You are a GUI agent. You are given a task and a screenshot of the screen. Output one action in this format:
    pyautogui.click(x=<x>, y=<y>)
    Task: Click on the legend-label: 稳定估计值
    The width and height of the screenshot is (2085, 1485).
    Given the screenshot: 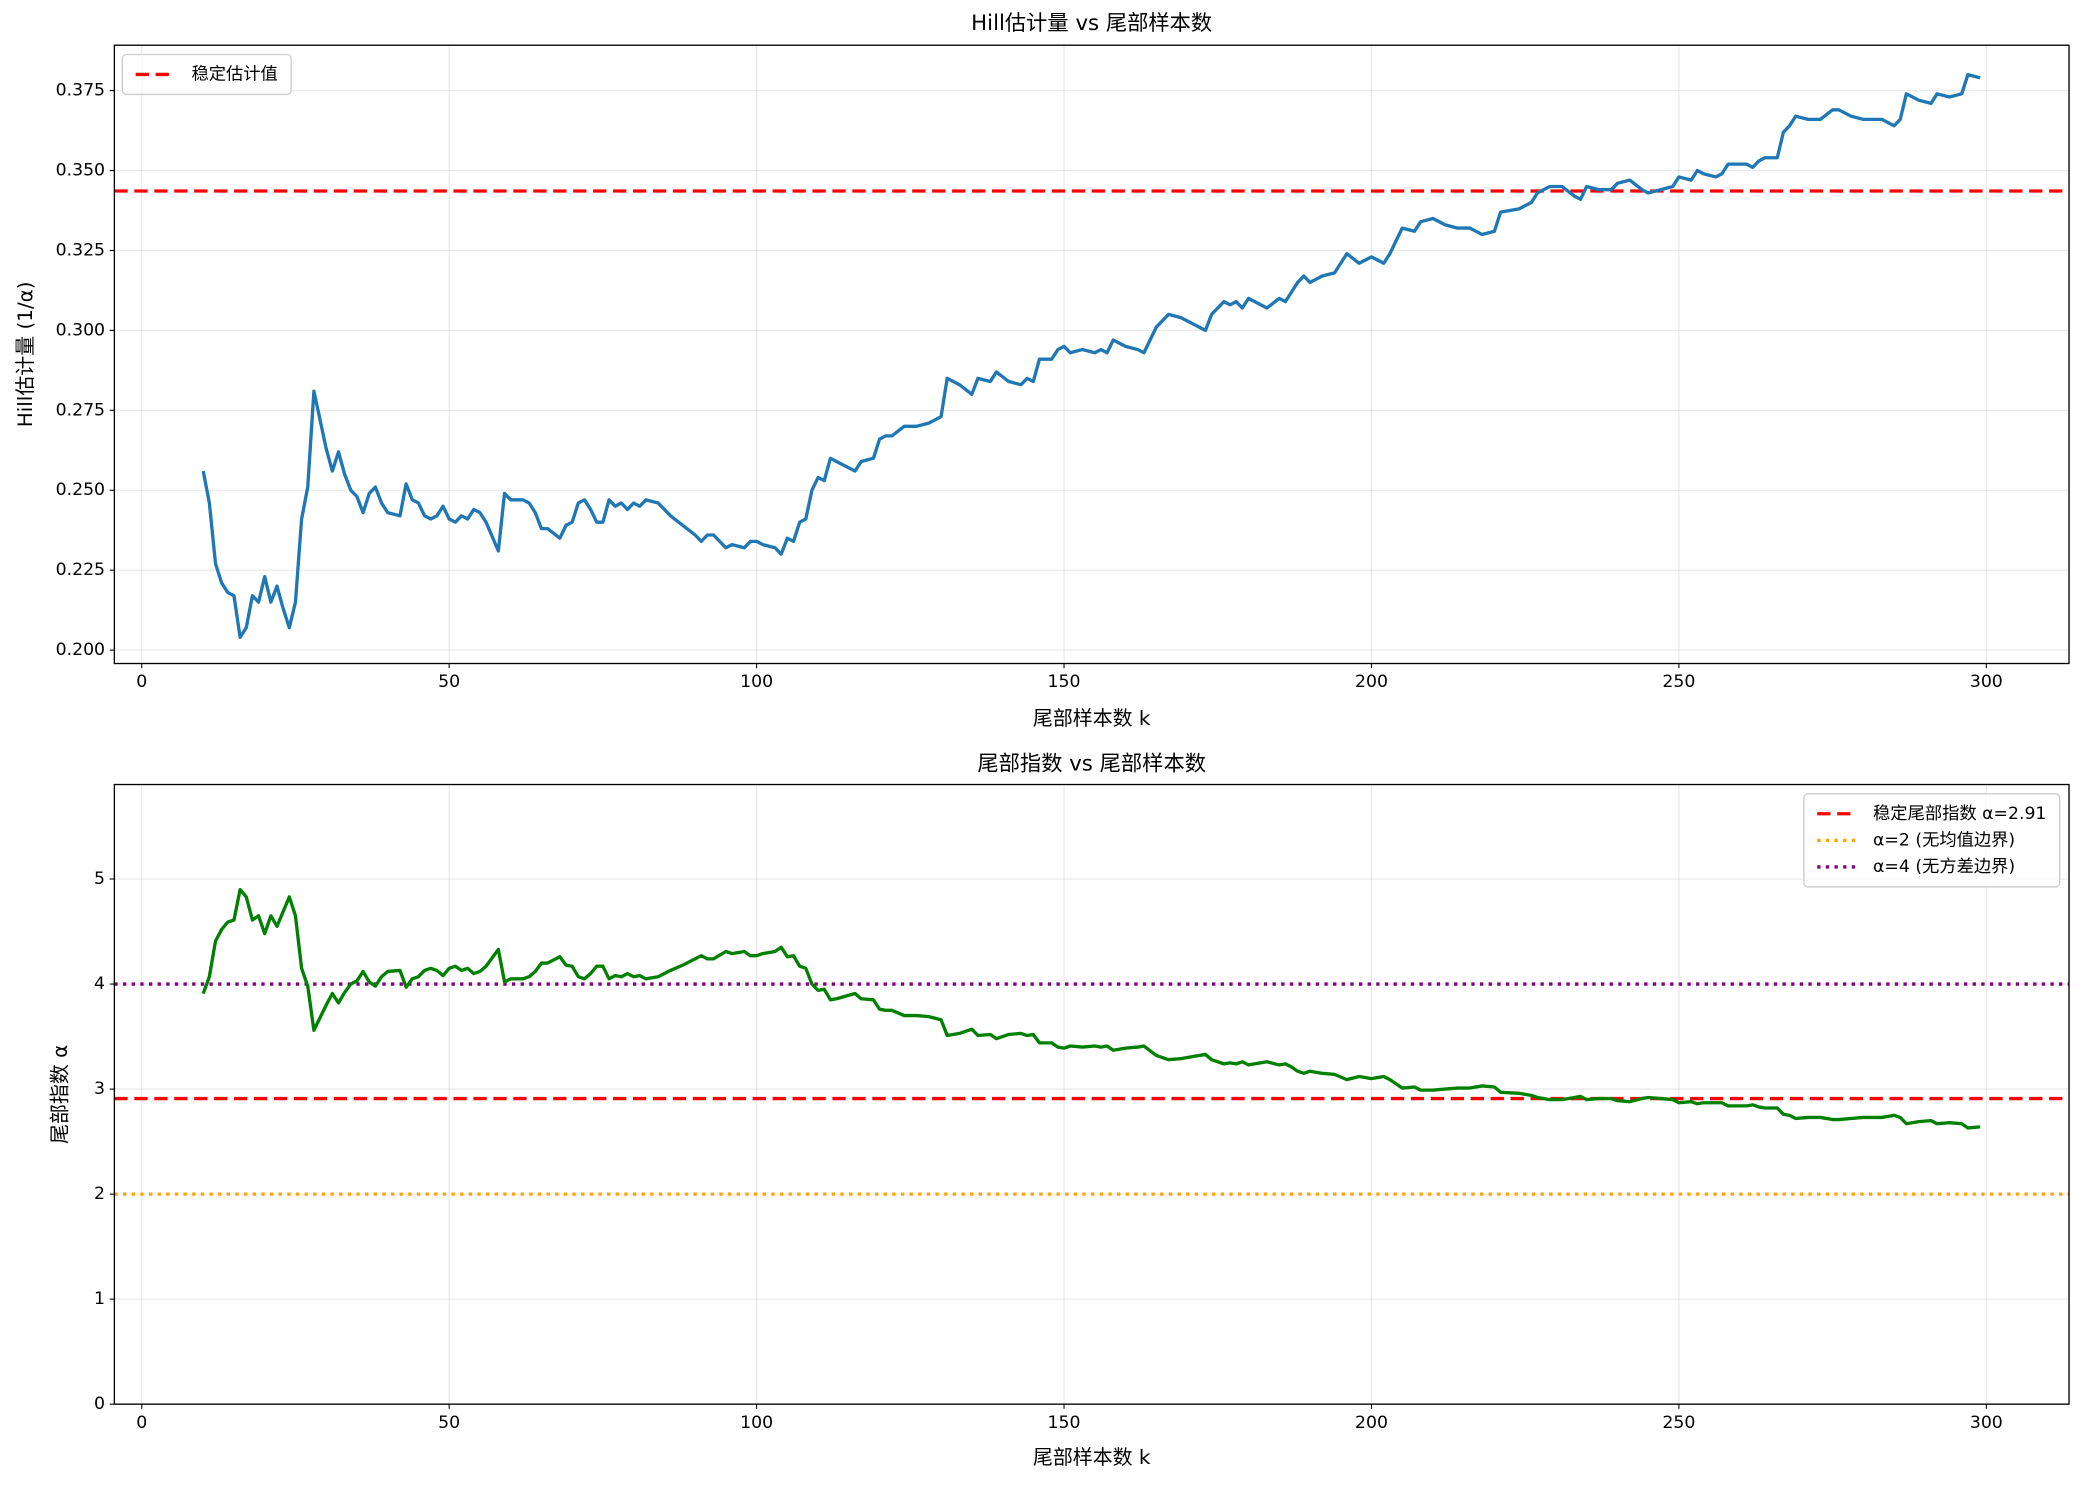 What is the action you would take?
    pyautogui.click(x=234, y=74)
    